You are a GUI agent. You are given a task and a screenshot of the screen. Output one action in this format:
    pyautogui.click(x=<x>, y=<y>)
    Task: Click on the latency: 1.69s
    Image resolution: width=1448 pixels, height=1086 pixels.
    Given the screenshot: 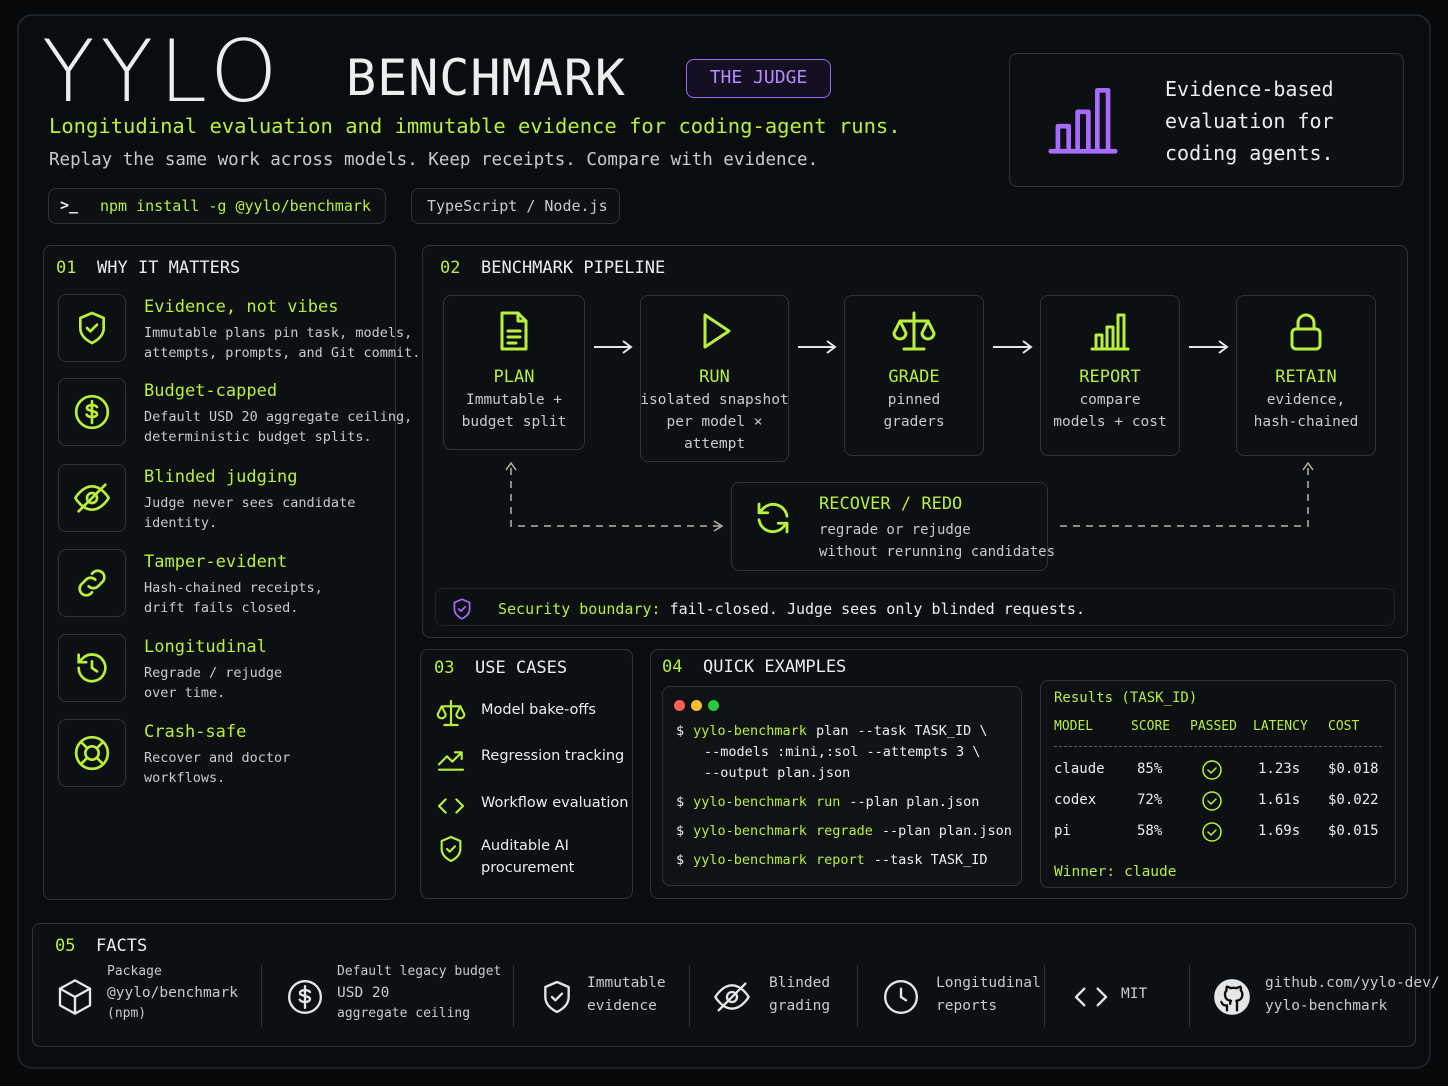 What is the action you would take?
    pyautogui.click(x=1279, y=831)
    